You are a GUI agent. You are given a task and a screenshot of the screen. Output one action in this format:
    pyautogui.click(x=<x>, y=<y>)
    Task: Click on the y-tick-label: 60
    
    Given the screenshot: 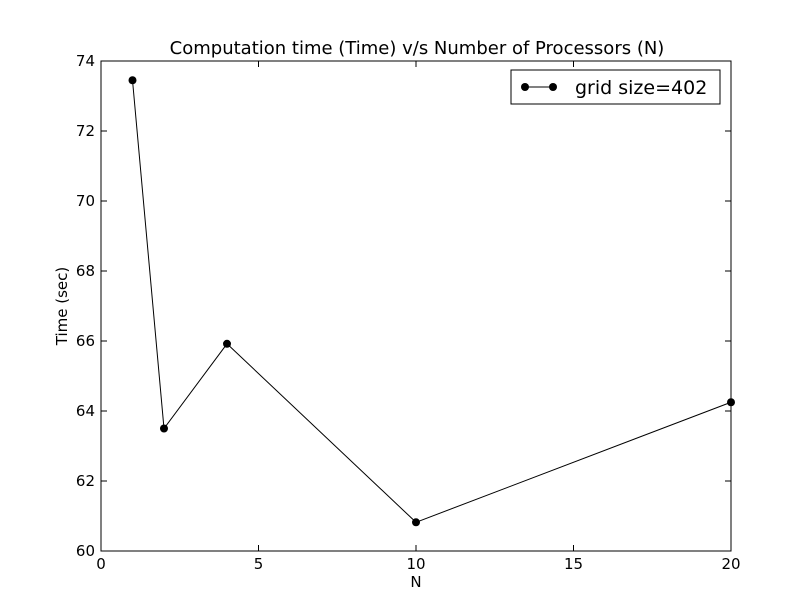 What is the action you would take?
    pyautogui.click(x=85, y=551)
    